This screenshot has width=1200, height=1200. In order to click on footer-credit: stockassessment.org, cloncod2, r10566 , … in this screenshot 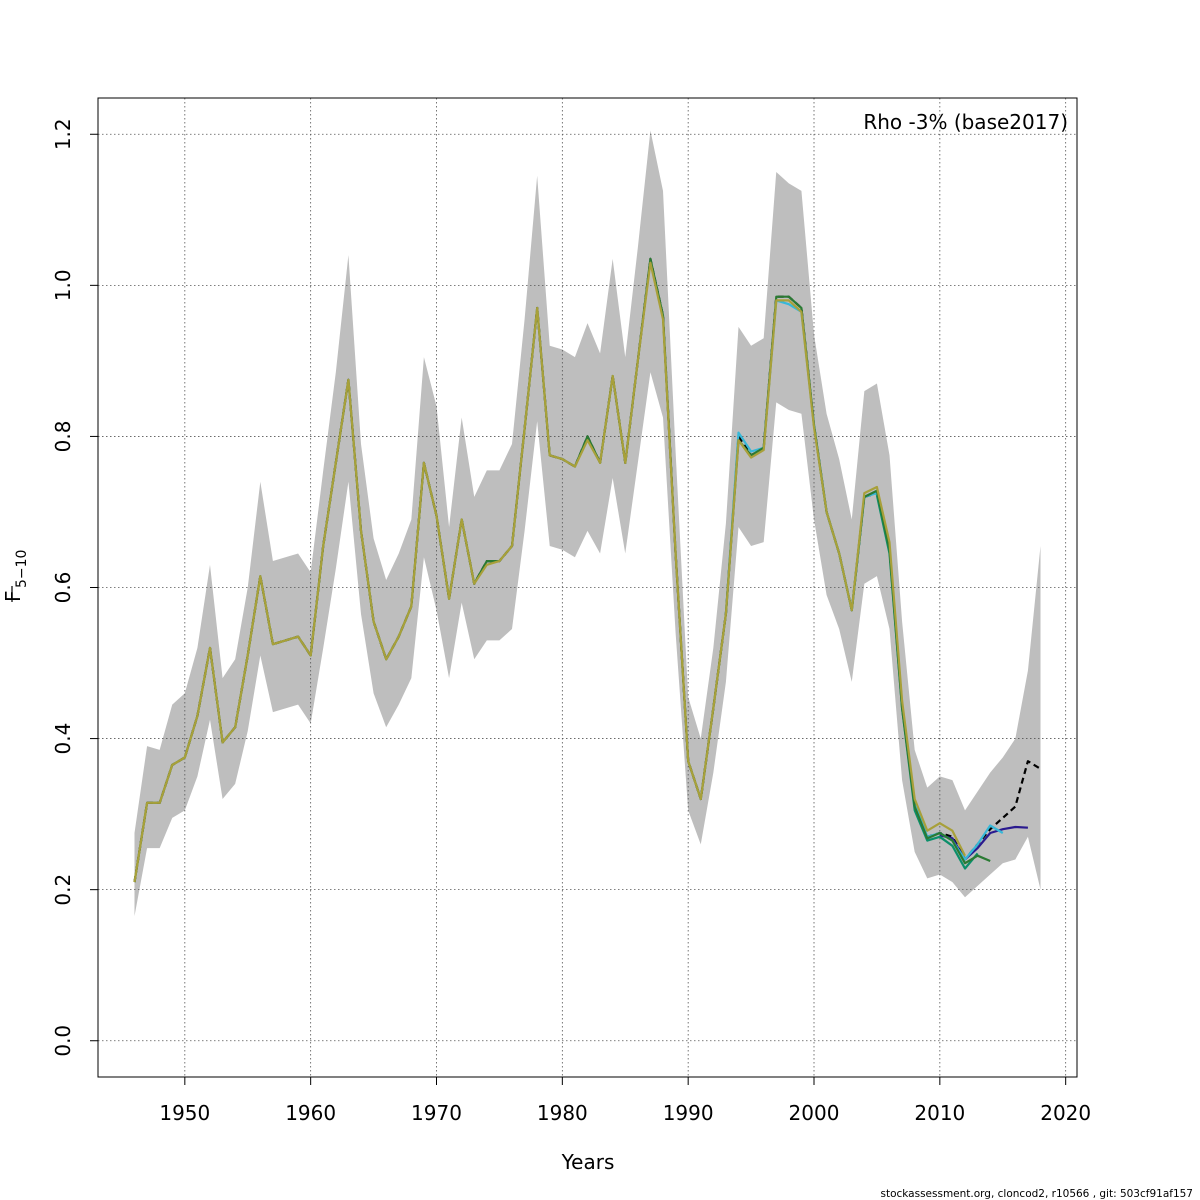, I will do `click(1037, 1194)`.